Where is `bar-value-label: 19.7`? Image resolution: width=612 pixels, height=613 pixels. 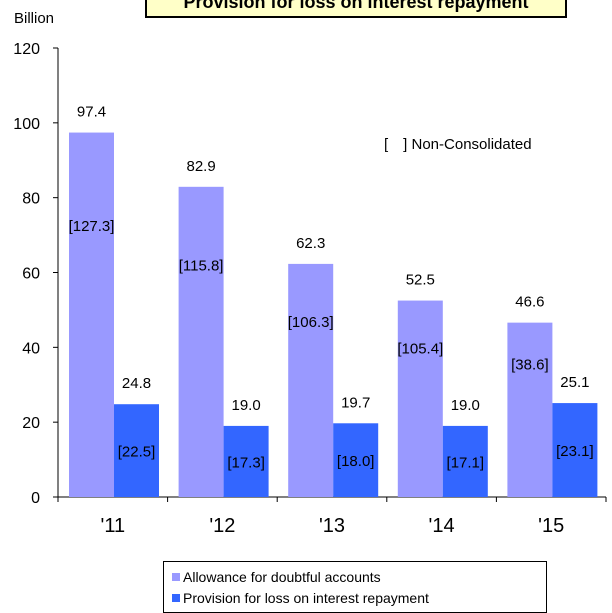
bar-value-label: 19.7 is located at coordinates (355, 402).